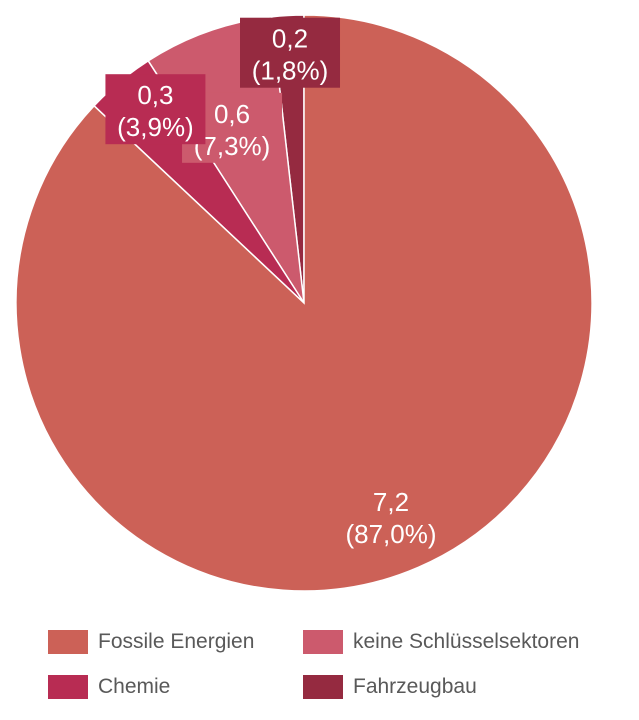  What do you see at coordinates (390, 534) in the screenshot?
I see `slice-label-fossile-energien-percent: (87,0%)` at bounding box center [390, 534].